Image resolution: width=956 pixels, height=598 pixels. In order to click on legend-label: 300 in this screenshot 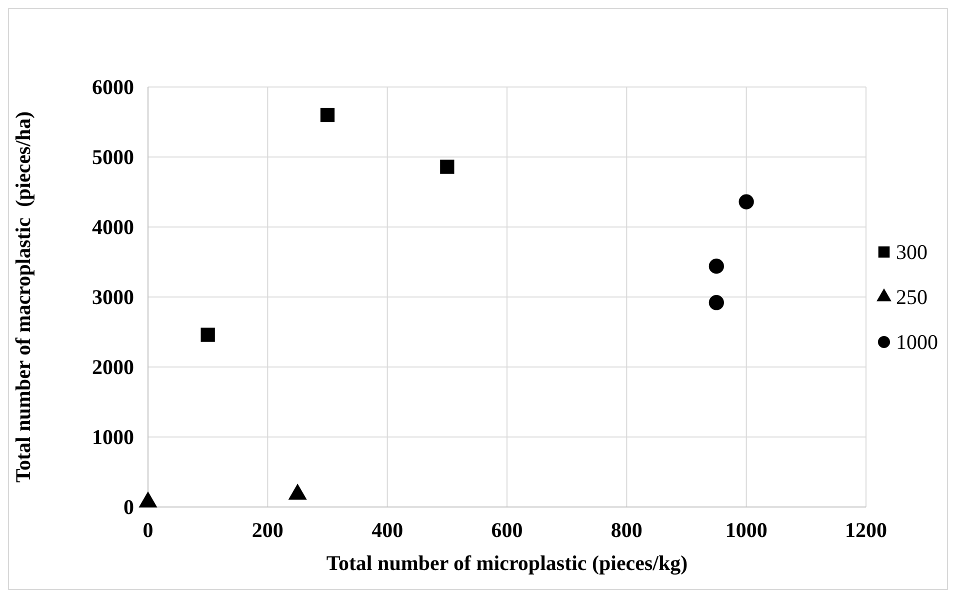, I will do `click(912, 252)`.